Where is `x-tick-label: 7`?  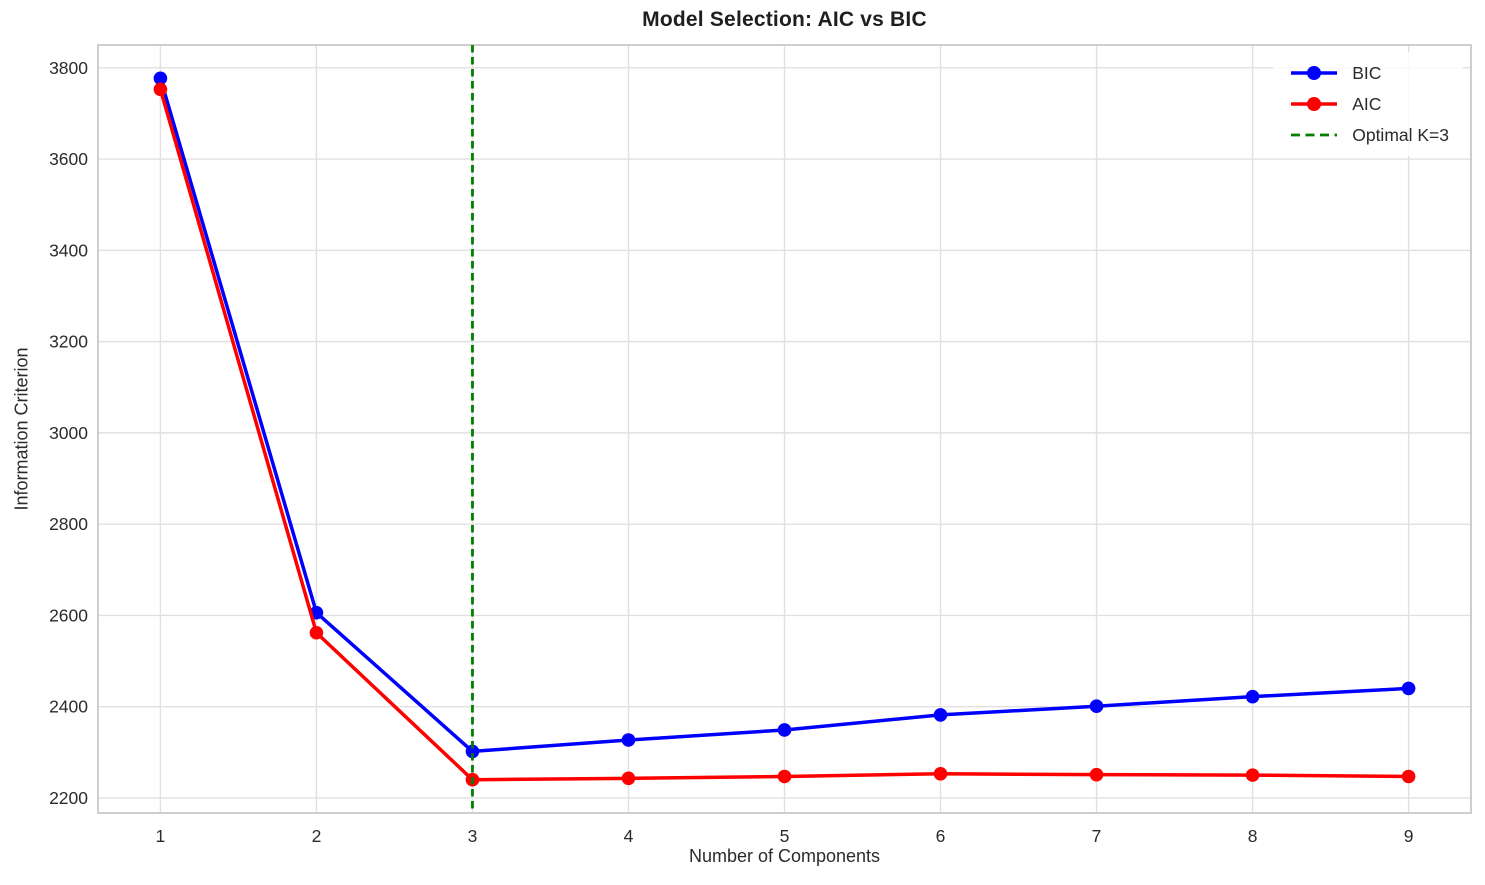
x-tick-label: 7 is located at coordinates (1097, 836).